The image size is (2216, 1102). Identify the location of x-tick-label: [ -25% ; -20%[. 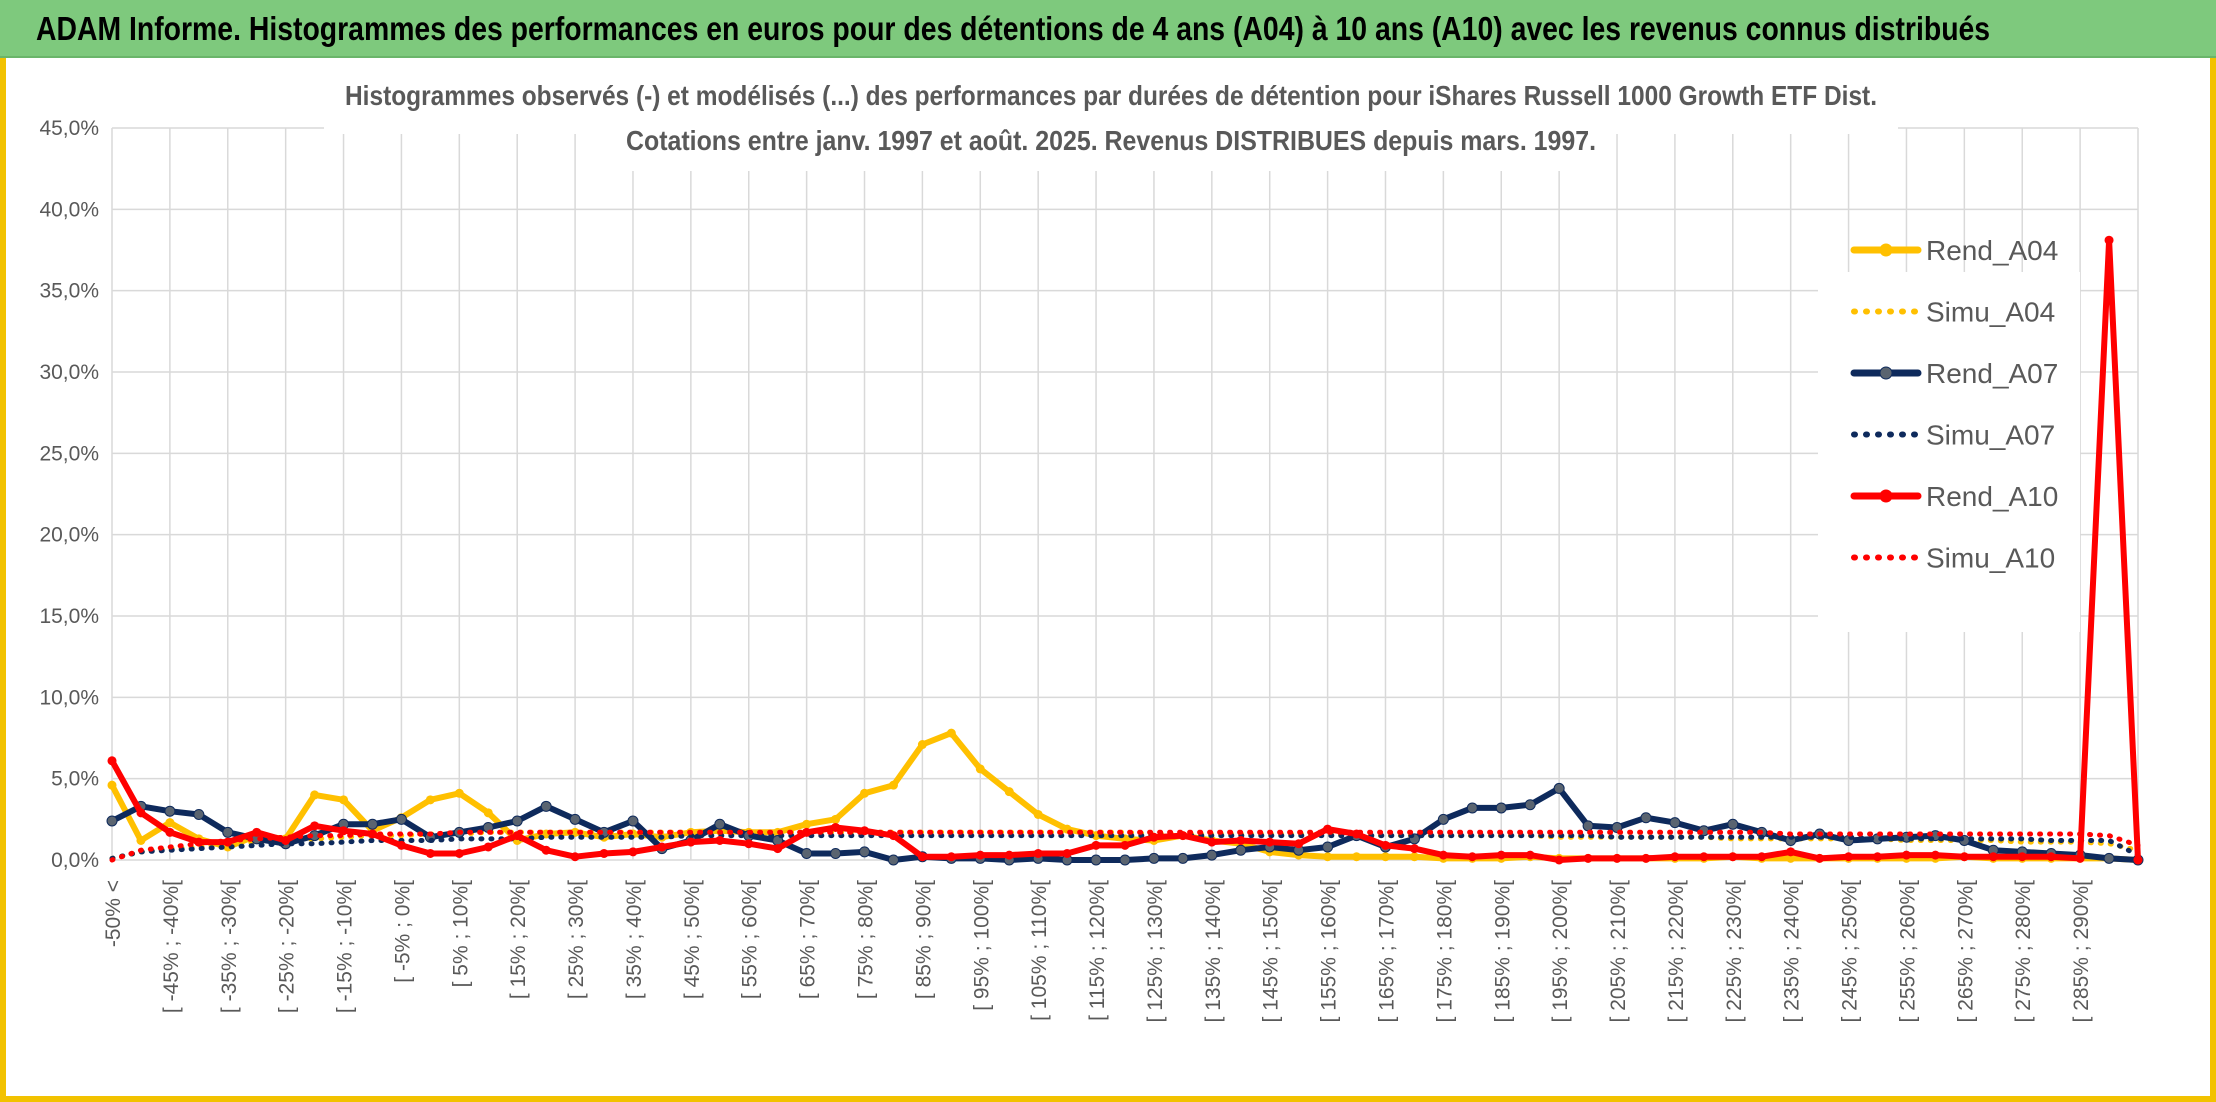
(287, 946).